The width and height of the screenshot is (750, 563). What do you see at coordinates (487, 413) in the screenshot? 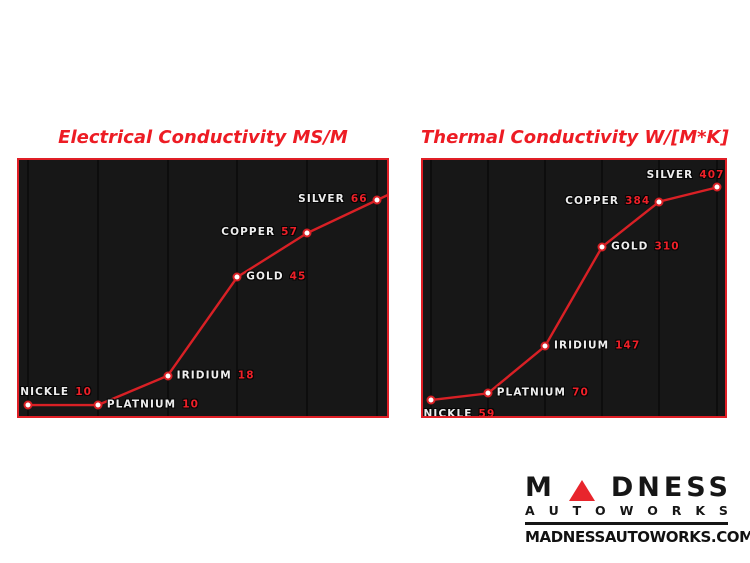
I see `data-label-value-nickle: 59` at bounding box center [487, 413].